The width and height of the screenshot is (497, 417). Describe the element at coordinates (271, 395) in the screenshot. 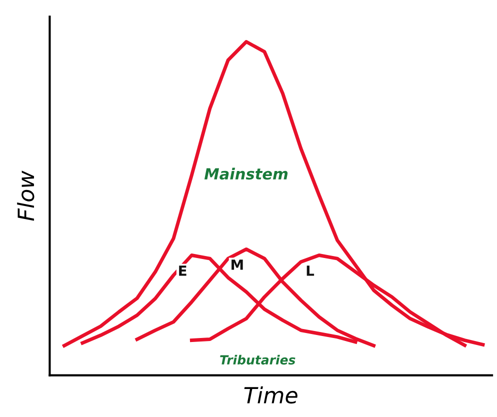

I see `x-axis-title: Time` at that location.